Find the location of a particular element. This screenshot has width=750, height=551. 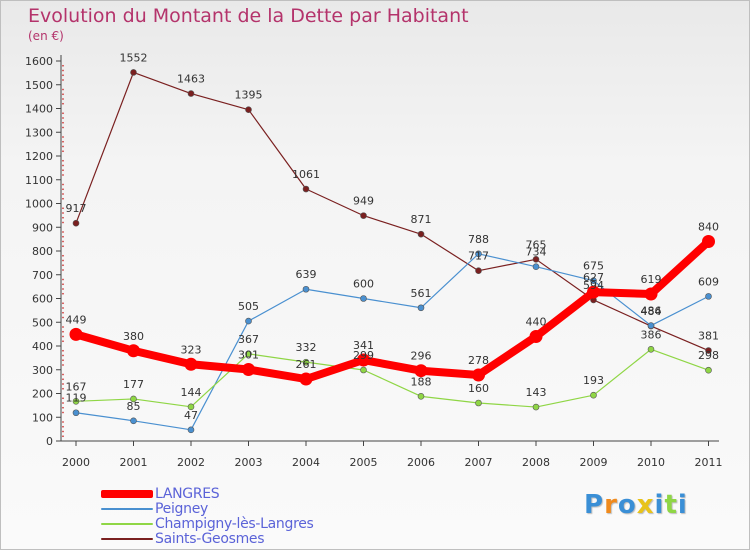

x-tick-label: 2011 is located at coordinates (709, 462).